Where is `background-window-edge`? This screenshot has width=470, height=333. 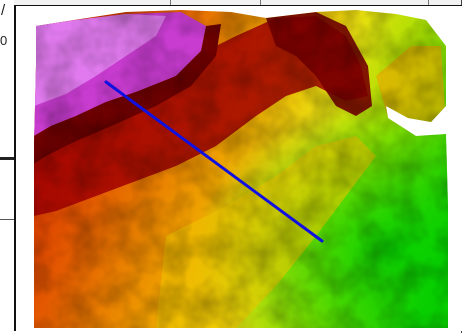 background-window-edge is located at coordinates (465, 166).